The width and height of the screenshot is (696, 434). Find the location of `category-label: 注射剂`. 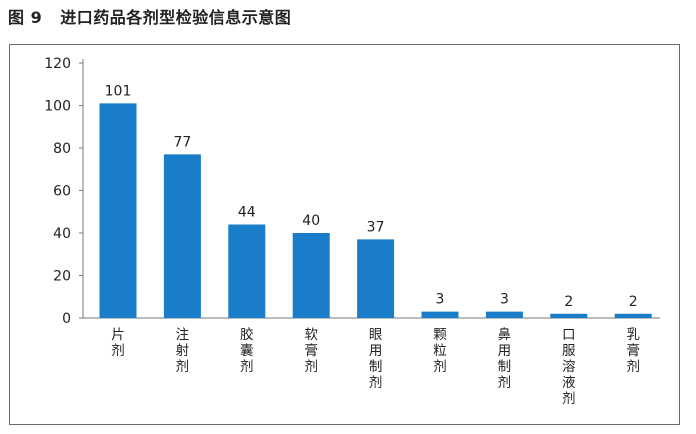

category-label: 注射剂 is located at coordinates (183, 351).